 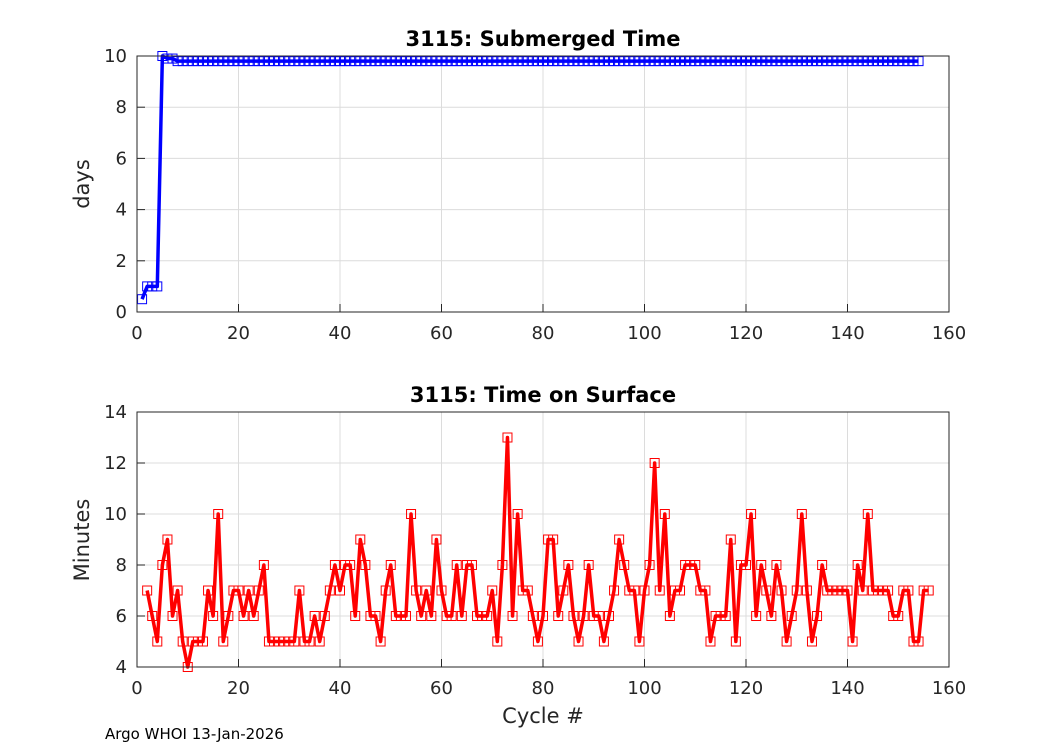 I want to click on top-y-tick-label: 8, so click(x=121, y=107).